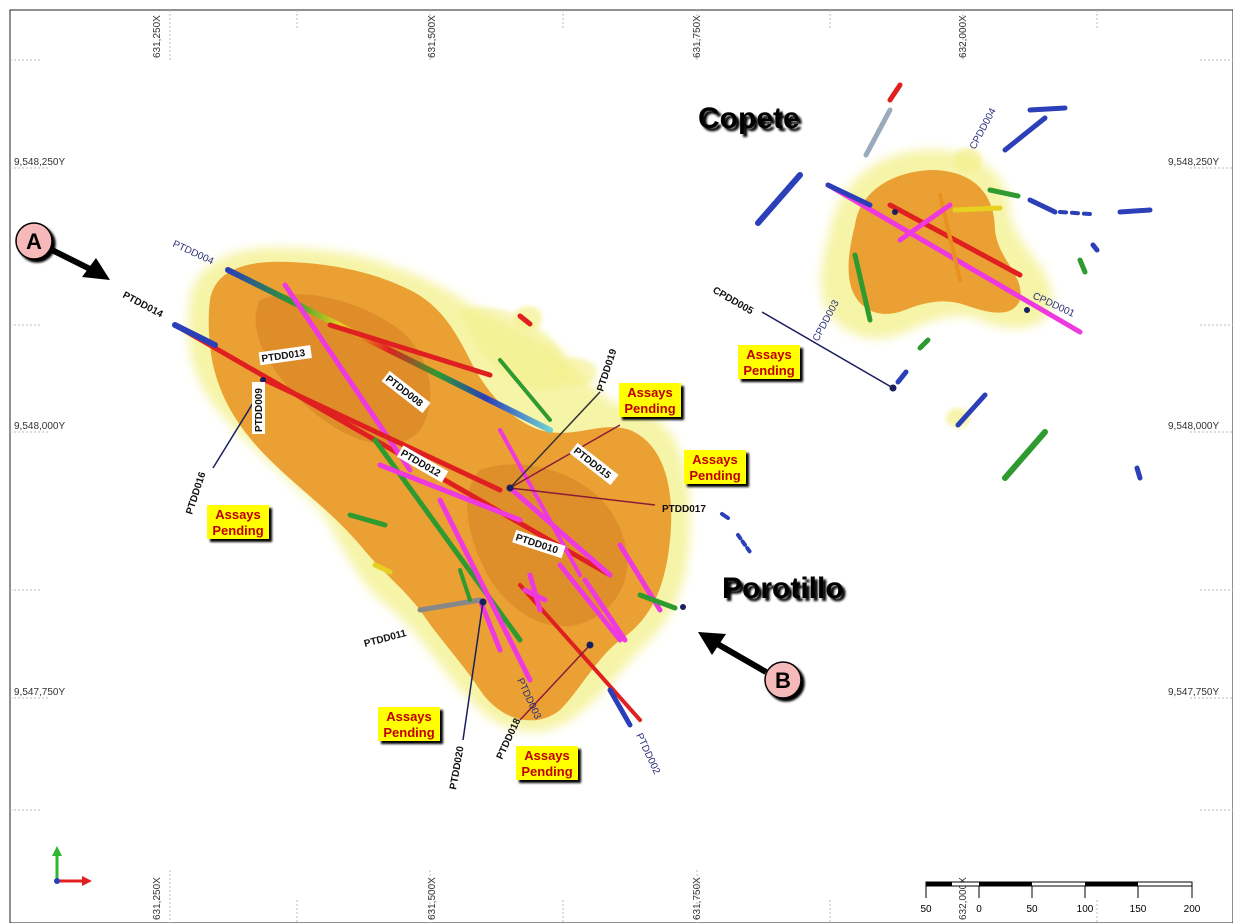 The height and width of the screenshot is (923, 1233). I want to click on prospect-label-porotillo: Porotillo, so click(783, 588).